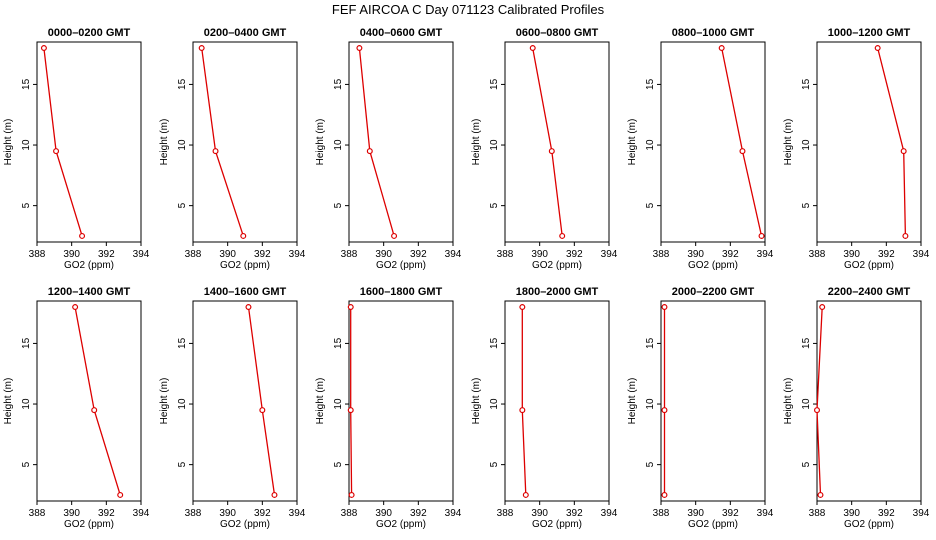 This screenshot has height=540, width=936. What do you see at coordinates (401, 292) in the screenshot?
I see `panel-title: 1600–1800 GMT` at bounding box center [401, 292].